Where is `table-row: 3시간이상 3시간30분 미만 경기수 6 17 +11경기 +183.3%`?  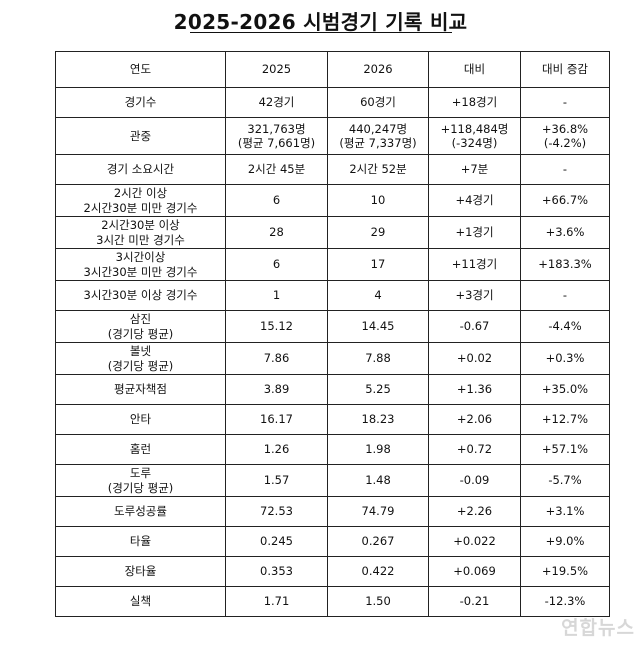 table-row: 3시간이상 3시간30분 미만 경기수 6 17 +11경기 +183.3% is located at coordinates (332, 264).